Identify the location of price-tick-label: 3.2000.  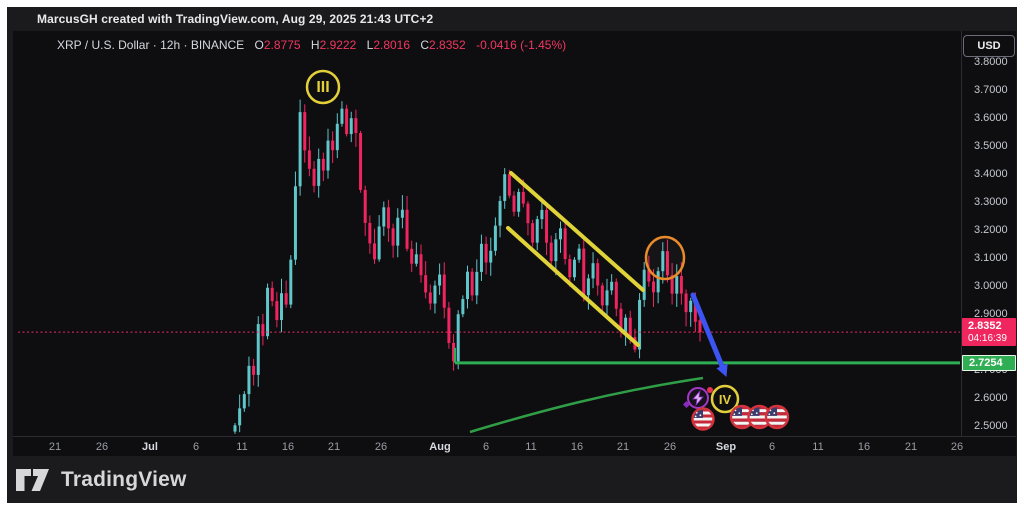
(991, 230).